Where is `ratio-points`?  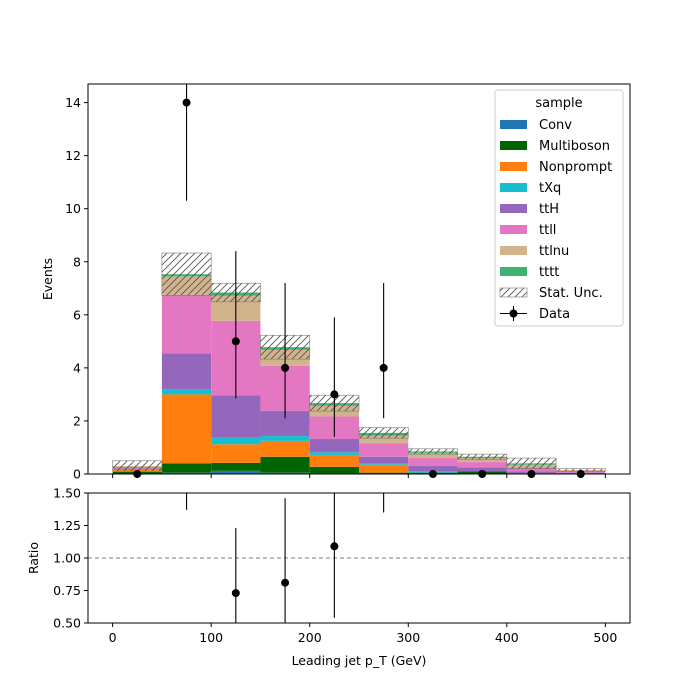 ratio-points is located at coordinates (285, 558).